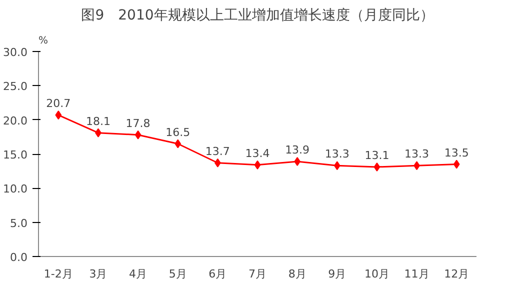 The image size is (506, 283). Describe the element at coordinates (257, 274) in the screenshot. I see `x-tick-label: 7月` at that location.